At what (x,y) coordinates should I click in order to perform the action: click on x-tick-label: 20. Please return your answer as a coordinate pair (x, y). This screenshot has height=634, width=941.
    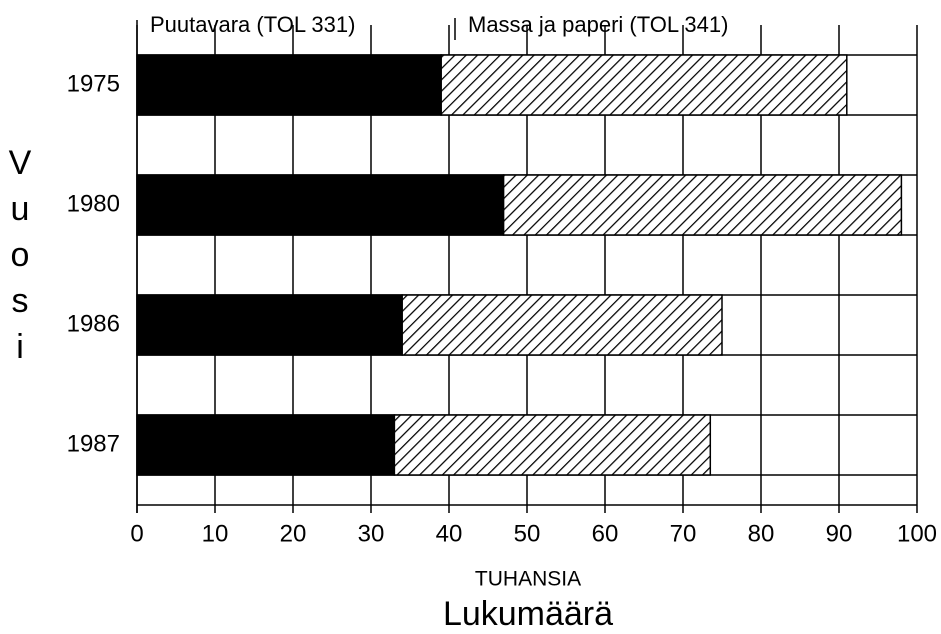
    Looking at the image, I should click on (293, 533).